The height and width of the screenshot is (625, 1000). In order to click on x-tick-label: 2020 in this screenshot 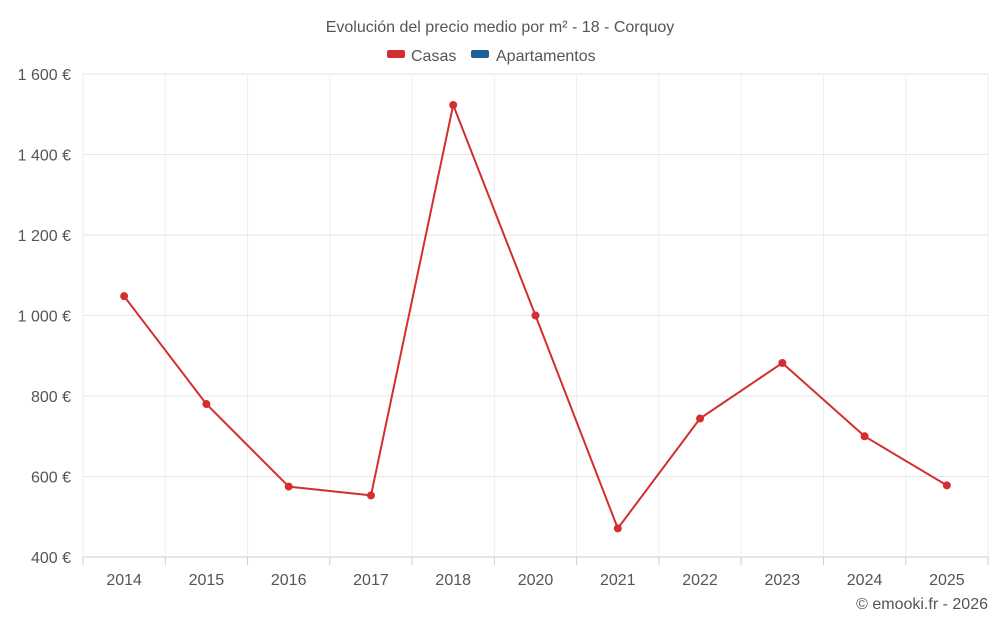, I will do `click(536, 580)`.